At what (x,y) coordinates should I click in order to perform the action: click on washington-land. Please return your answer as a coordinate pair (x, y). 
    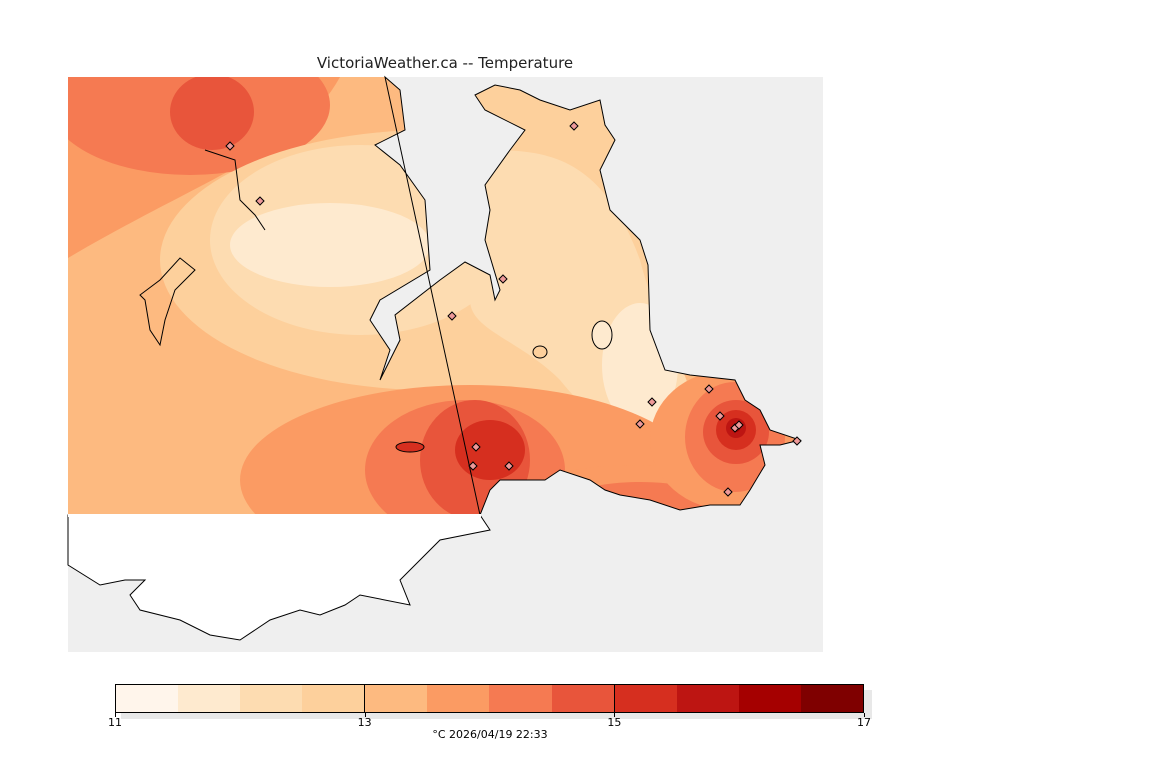
    Looking at the image, I should click on (279, 577).